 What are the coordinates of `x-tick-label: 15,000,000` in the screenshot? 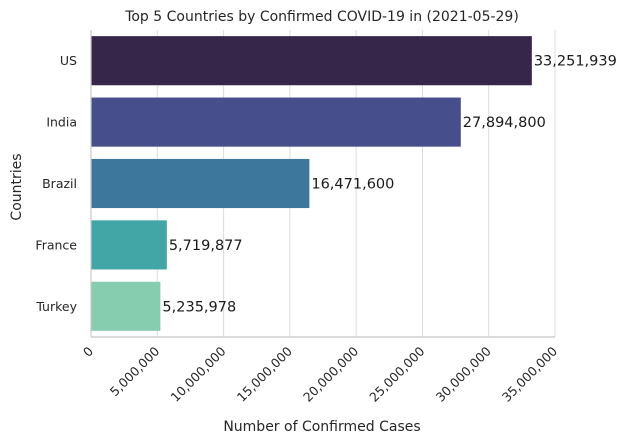 It's located at (264, 373).